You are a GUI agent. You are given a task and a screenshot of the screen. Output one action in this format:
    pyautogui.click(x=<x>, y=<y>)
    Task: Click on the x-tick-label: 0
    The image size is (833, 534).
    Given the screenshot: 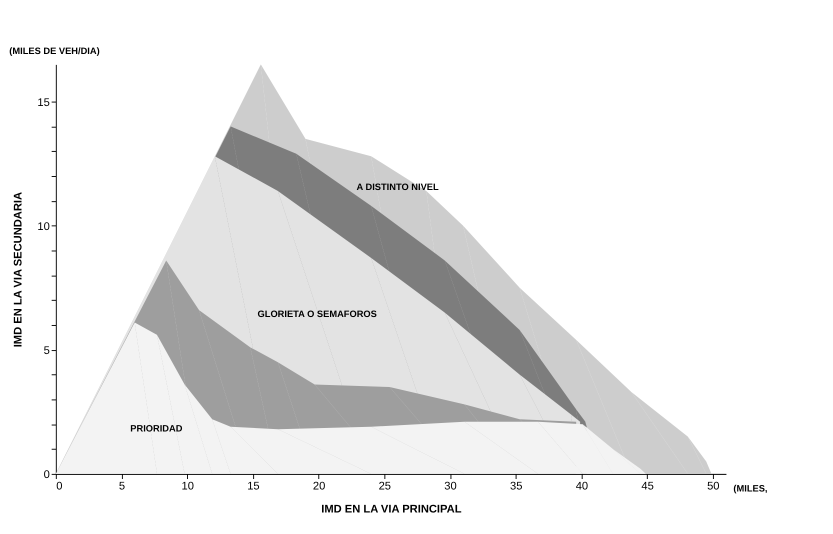 What is the action you would take?
    pyautogui.click(x=59, y=486)
    